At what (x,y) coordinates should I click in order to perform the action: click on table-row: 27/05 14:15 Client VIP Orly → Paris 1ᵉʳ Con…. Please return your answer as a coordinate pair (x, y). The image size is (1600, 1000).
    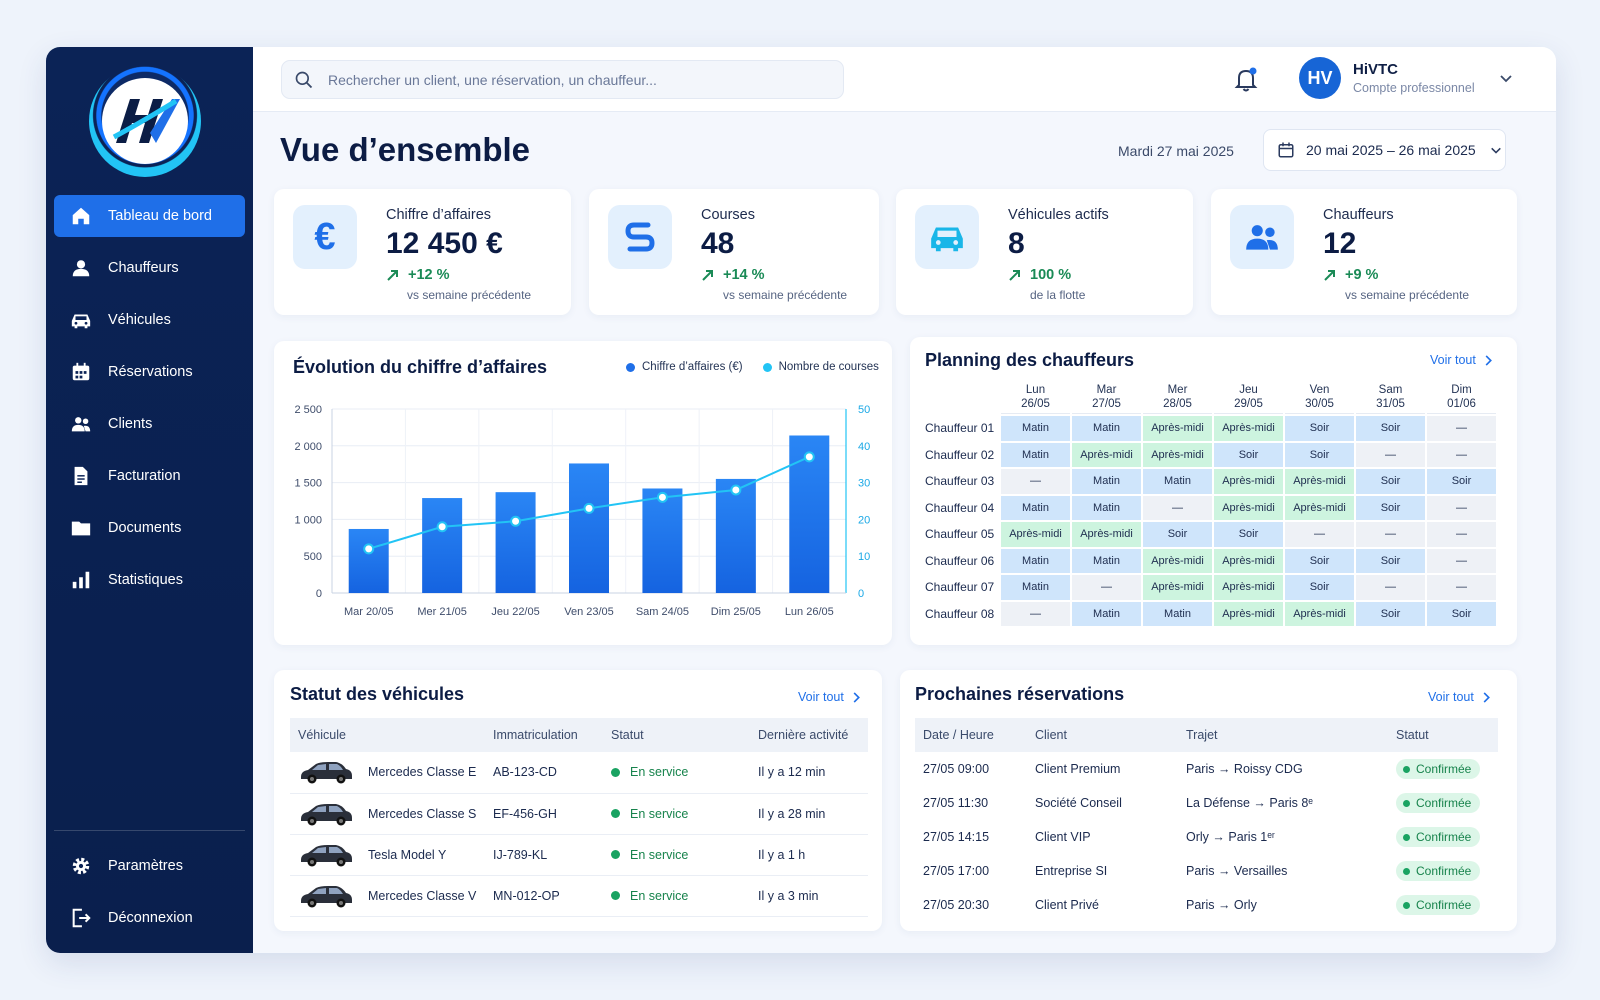
    Looking at the image, I should click on (1206, 837).